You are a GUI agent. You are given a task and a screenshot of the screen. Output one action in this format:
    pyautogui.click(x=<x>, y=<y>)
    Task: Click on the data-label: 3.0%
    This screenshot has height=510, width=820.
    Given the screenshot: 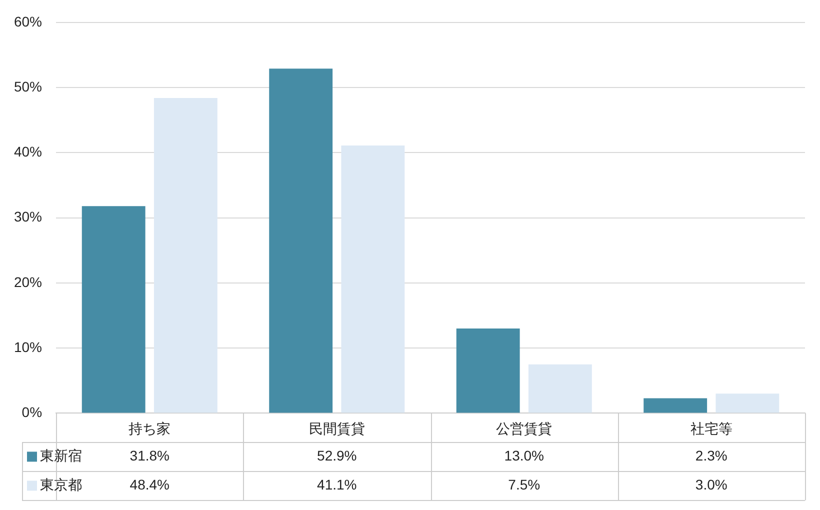 What is the action you would take?
    pyautogui.click(x=711, y=484)
    